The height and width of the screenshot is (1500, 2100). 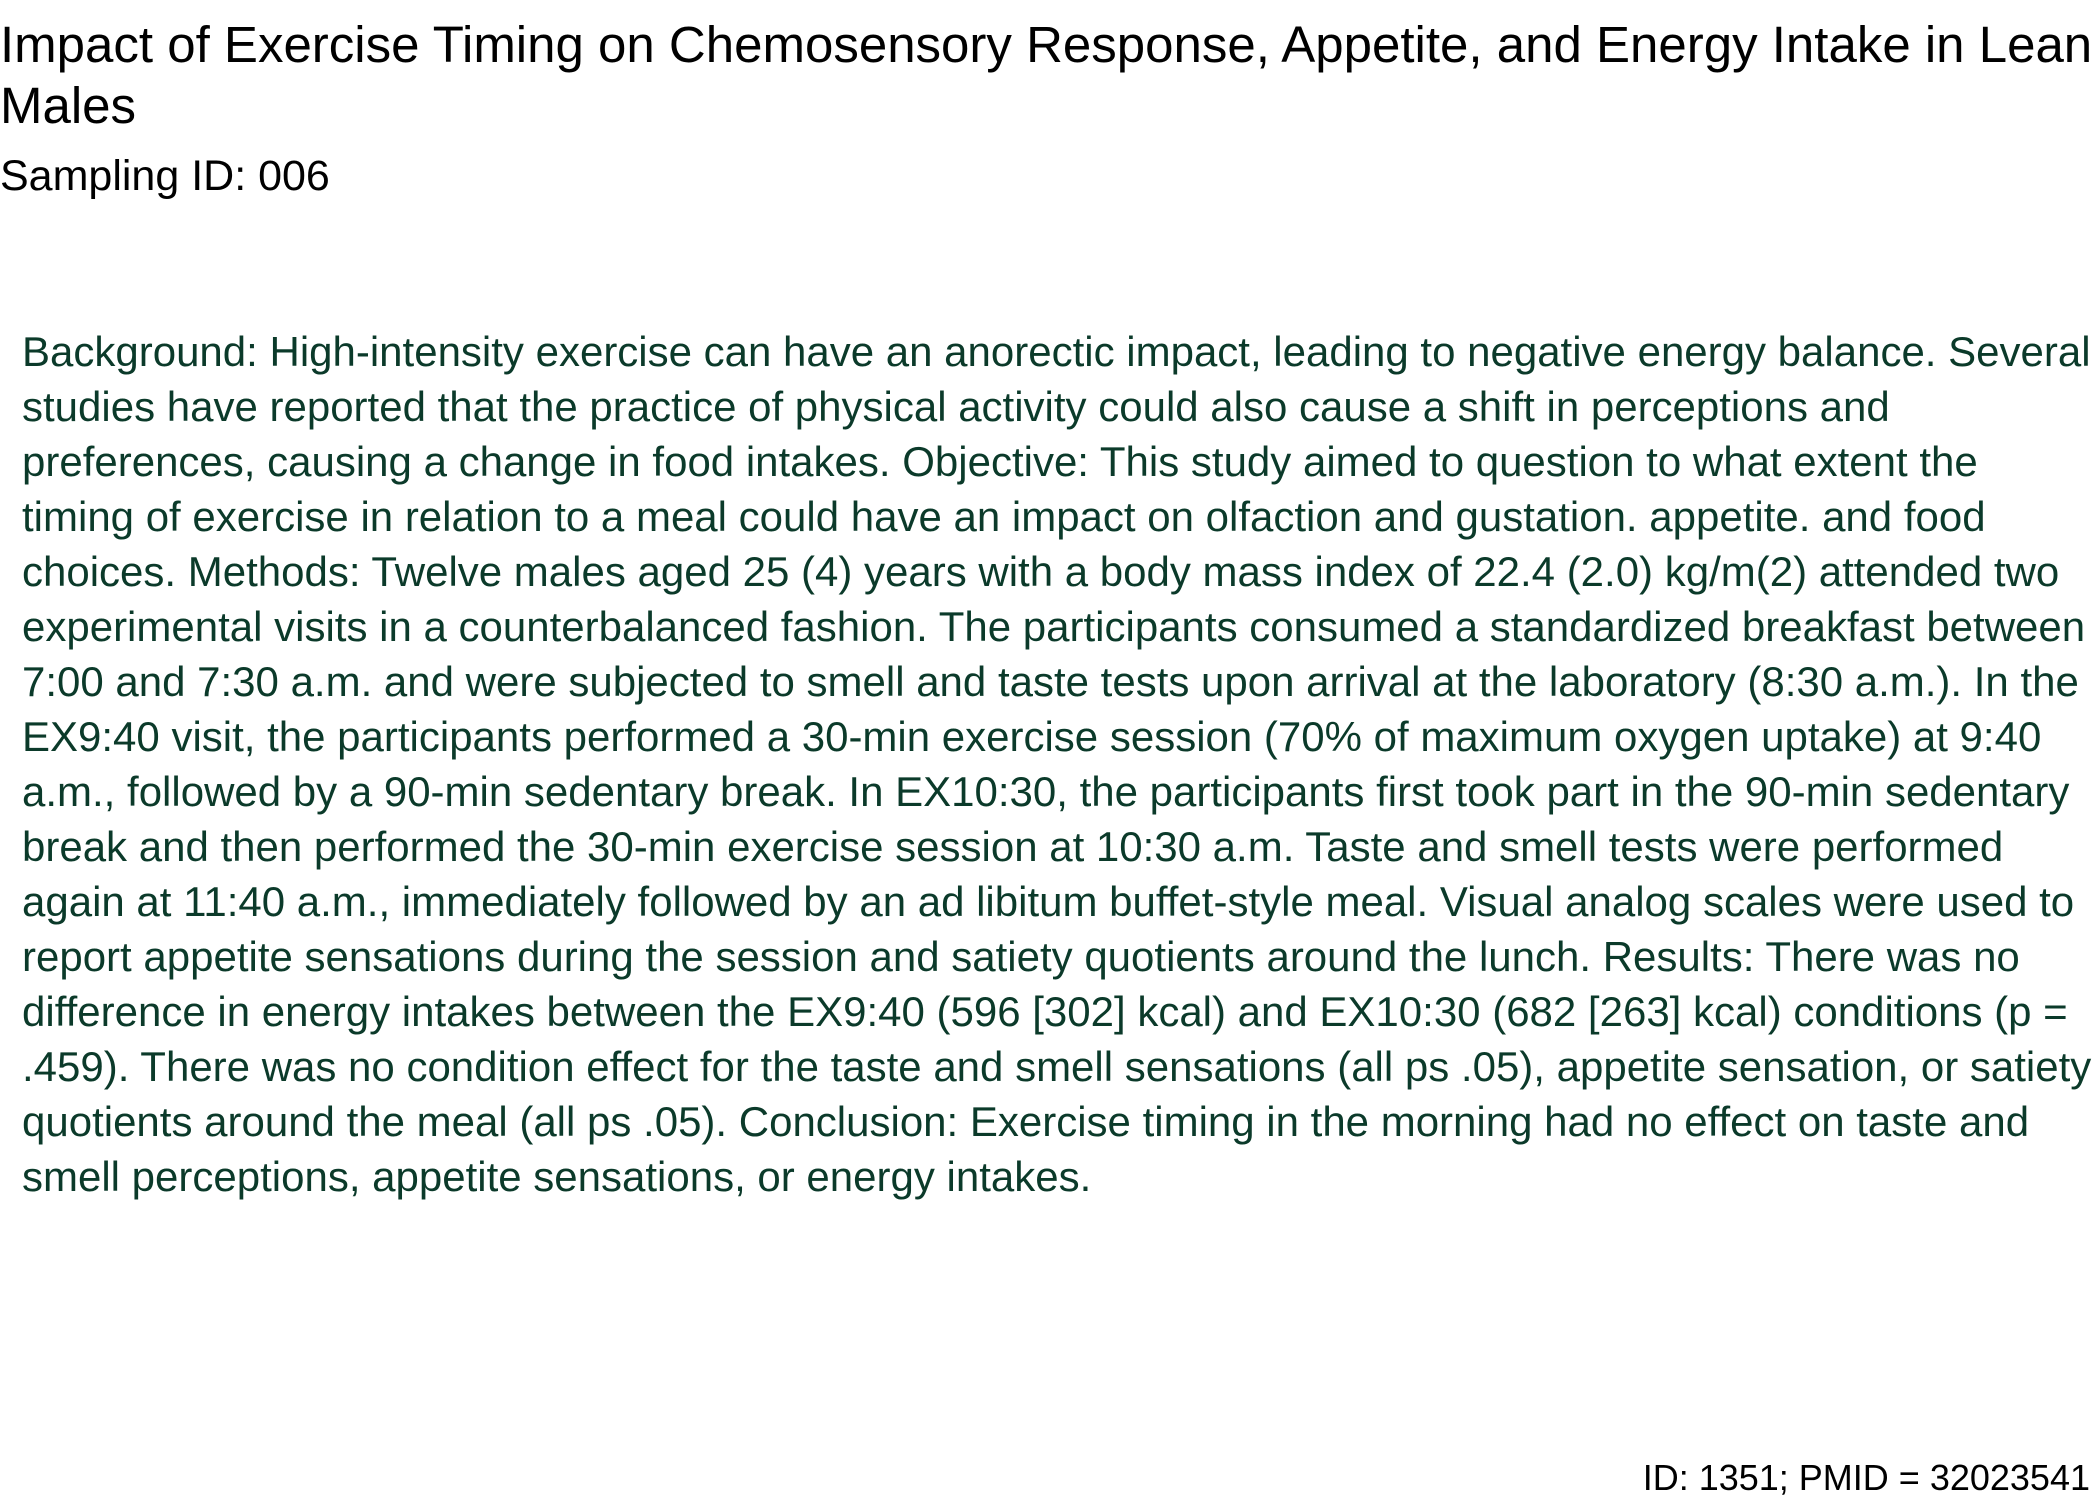 I want to click on sampling-id: Sampling ID: 006, so click(x=165, y=176).